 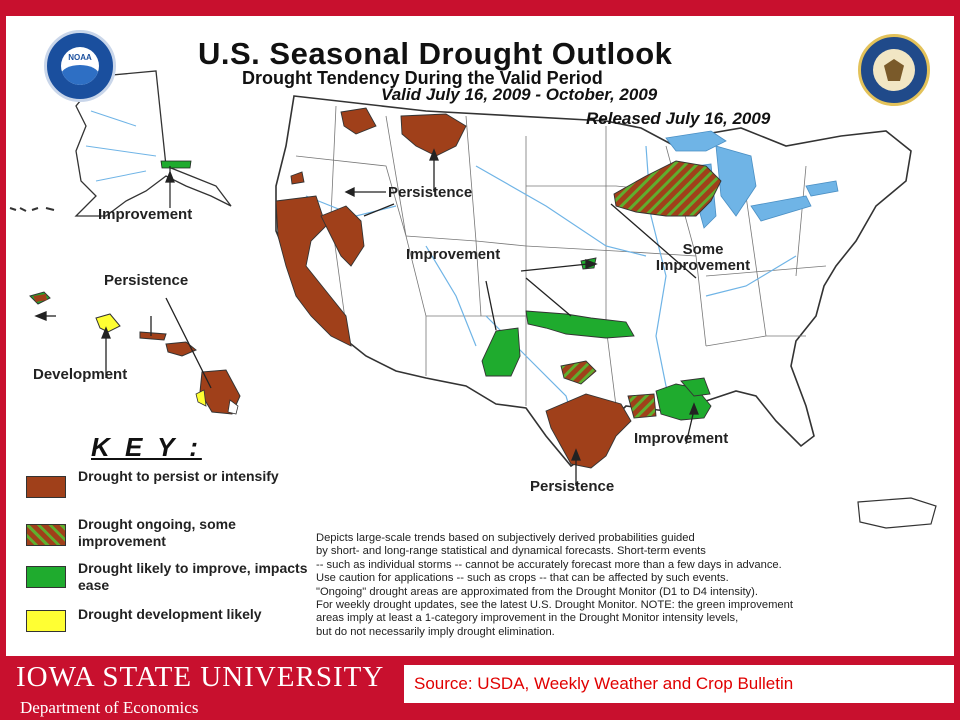 What do you see at coordinates (678, 118) in the screenshot?
I see `release-date: Released July 16, 2009` at bounding box center [678, 118].